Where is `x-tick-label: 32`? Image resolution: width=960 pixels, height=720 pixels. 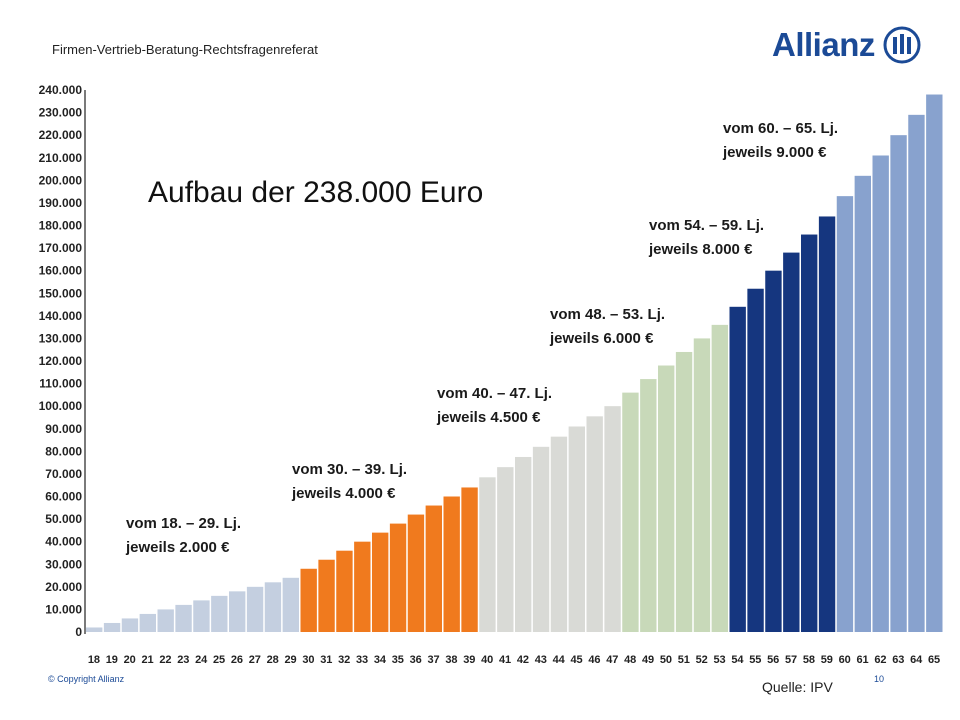 x-tick-label: 32 is located at coordinates (344, 660).